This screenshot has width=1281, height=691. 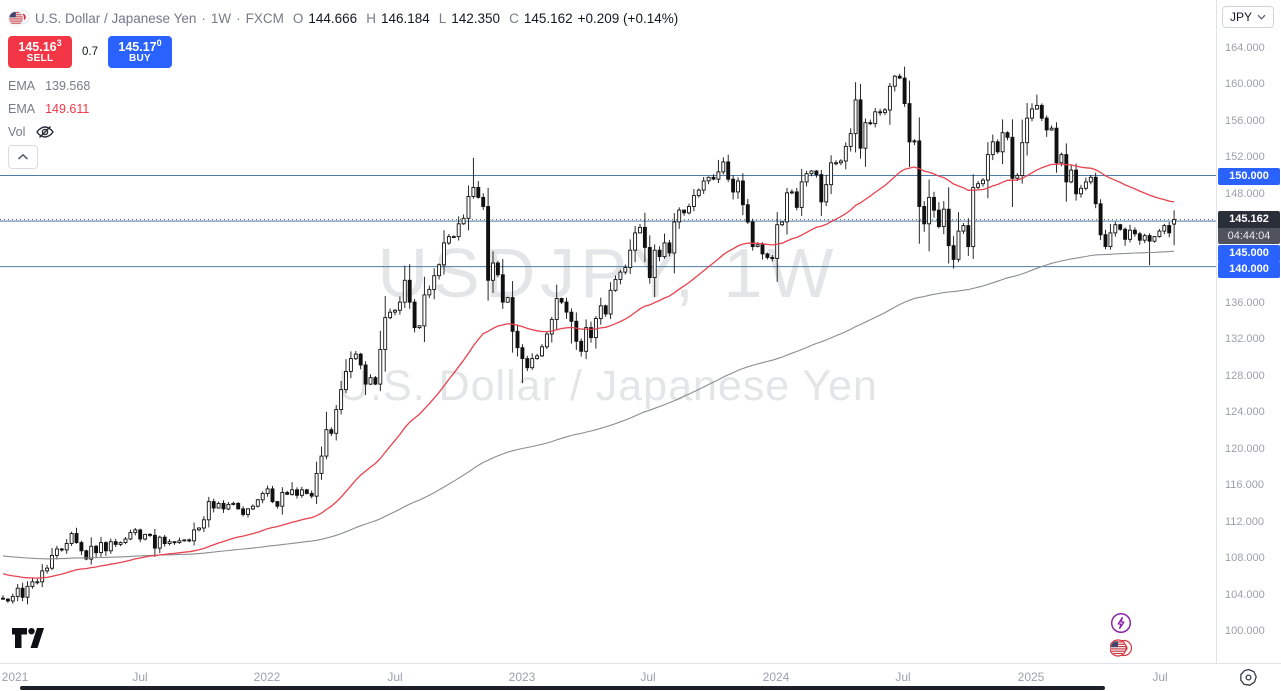 I want to click on time-tick-2023: 2023, so click(x=522, y=677).